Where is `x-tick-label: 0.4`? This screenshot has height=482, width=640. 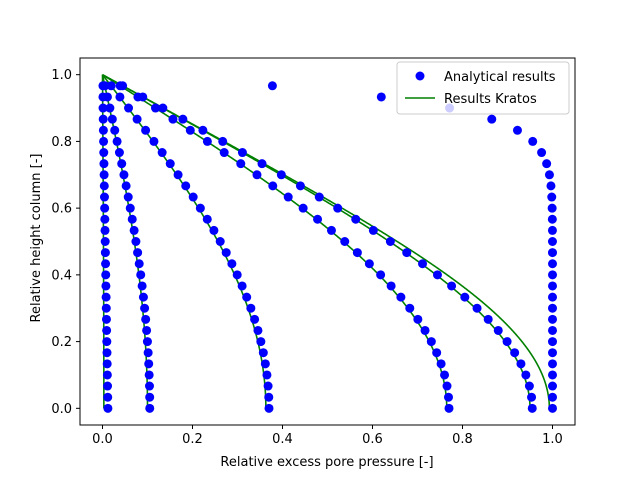
x-tick-label: 0.4 is located at coordinates (282, 439).